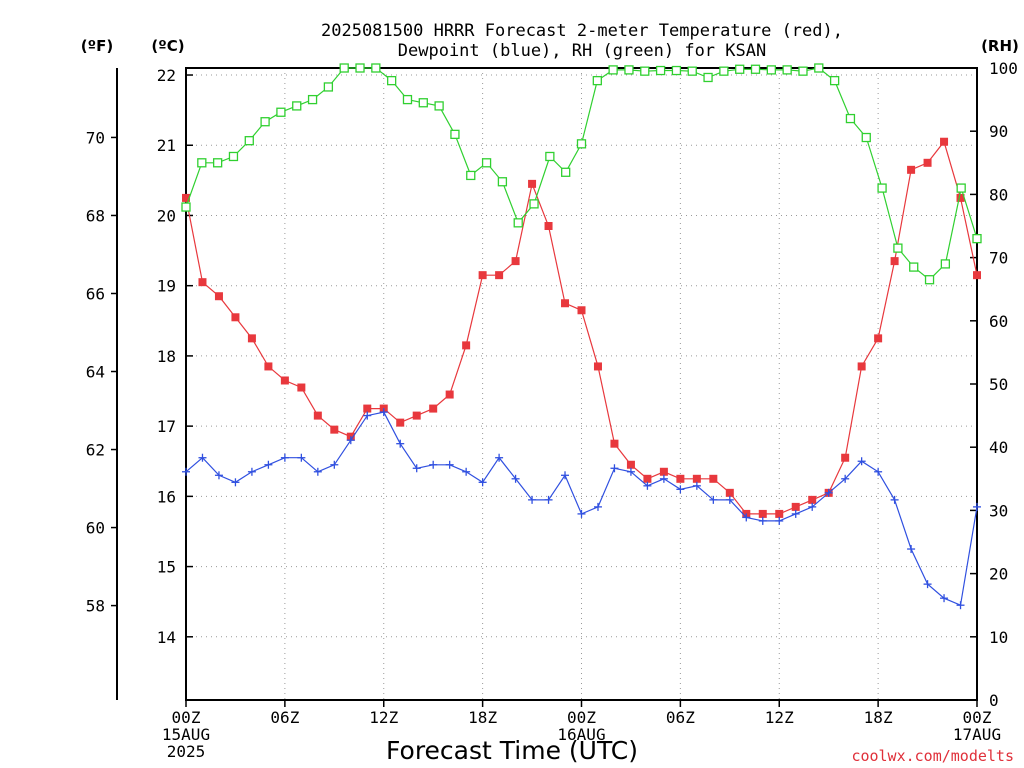 The height and width of the screenshot is (768, 1024). I want to click on x-tick-label: 00Z, so click(581, 717).